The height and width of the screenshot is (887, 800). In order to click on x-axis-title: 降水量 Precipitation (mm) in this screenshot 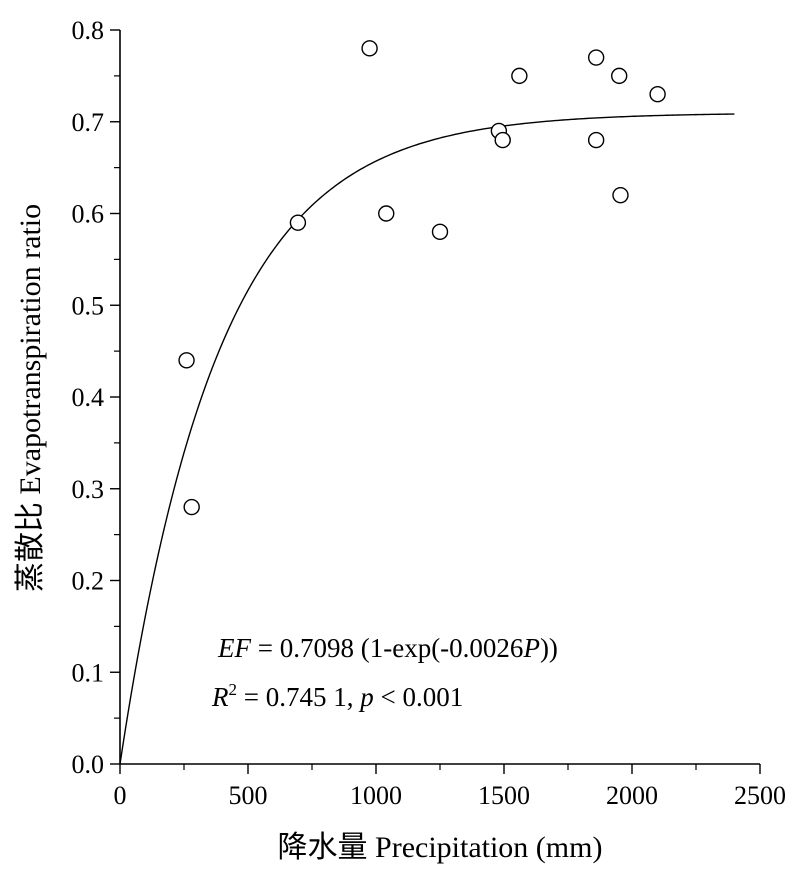, I will do `click(440, 847)`.